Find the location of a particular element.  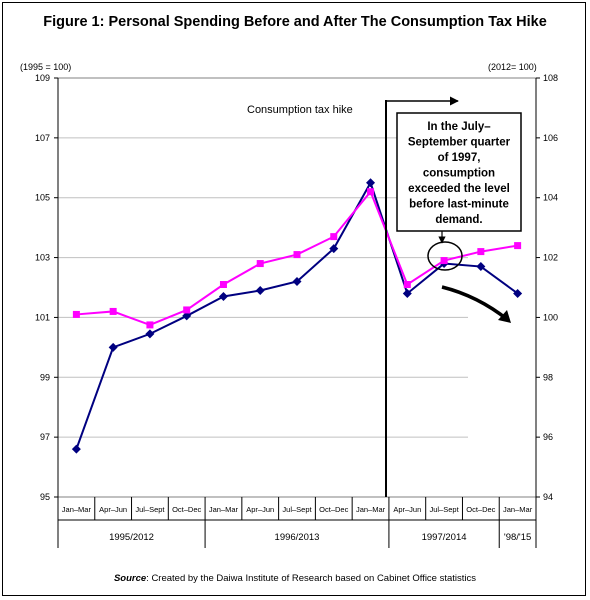

right-axis-tick-label: 102 is located at coordinates (550, 258).